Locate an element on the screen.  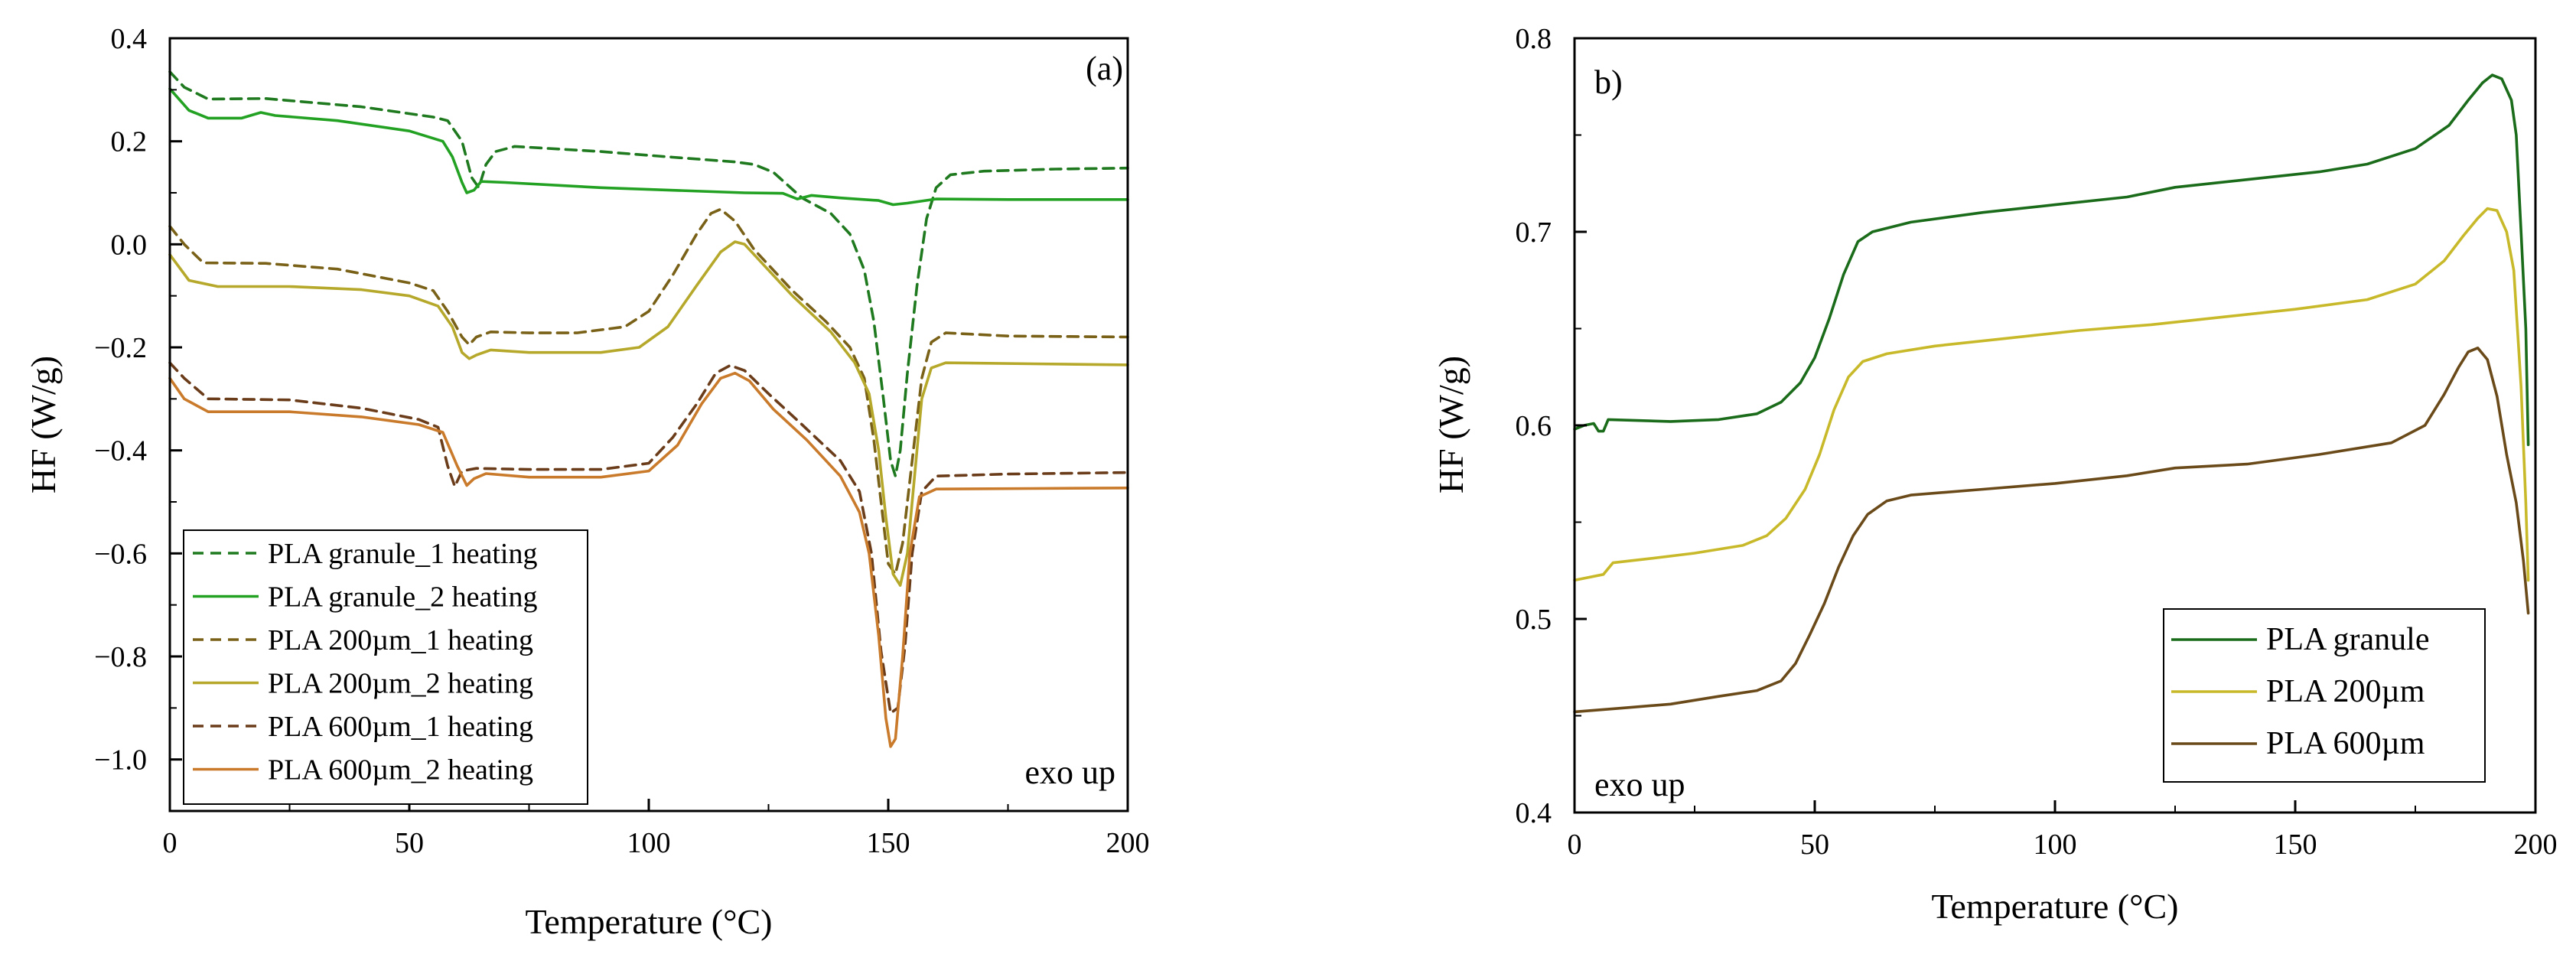
panel-b-y-tick-label: 0.4 is located at coordinates (1534, 813).